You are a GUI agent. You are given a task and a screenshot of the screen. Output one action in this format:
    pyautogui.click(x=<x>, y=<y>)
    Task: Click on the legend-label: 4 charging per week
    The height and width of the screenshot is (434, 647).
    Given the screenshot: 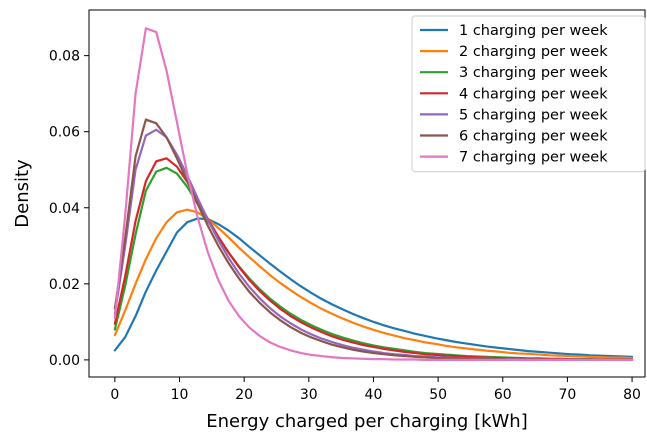 What is the action you would take?
    pyautogui.click(x=533, y=94)
    